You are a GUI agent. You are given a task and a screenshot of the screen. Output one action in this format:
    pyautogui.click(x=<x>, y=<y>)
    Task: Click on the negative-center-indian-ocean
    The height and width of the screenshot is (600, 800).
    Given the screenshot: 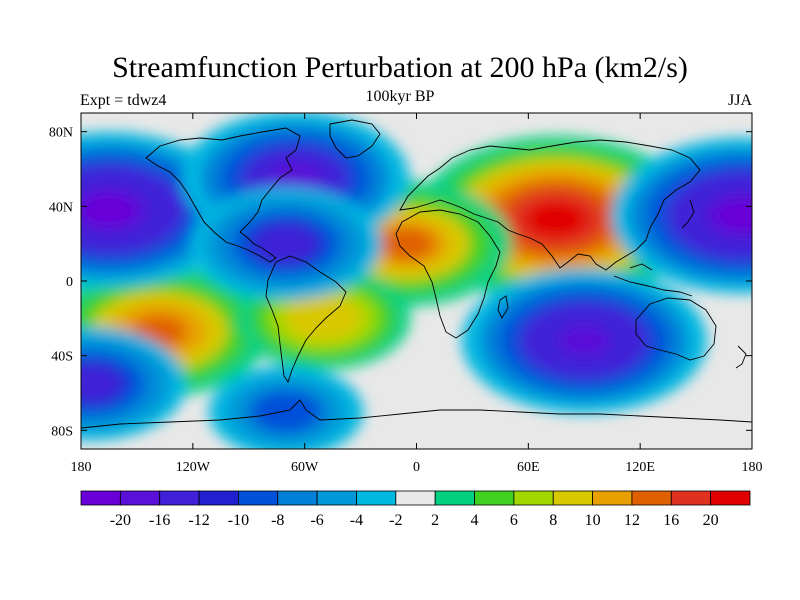 What is the action you would take?
    pyautogui.click(x=584, y=341)
    